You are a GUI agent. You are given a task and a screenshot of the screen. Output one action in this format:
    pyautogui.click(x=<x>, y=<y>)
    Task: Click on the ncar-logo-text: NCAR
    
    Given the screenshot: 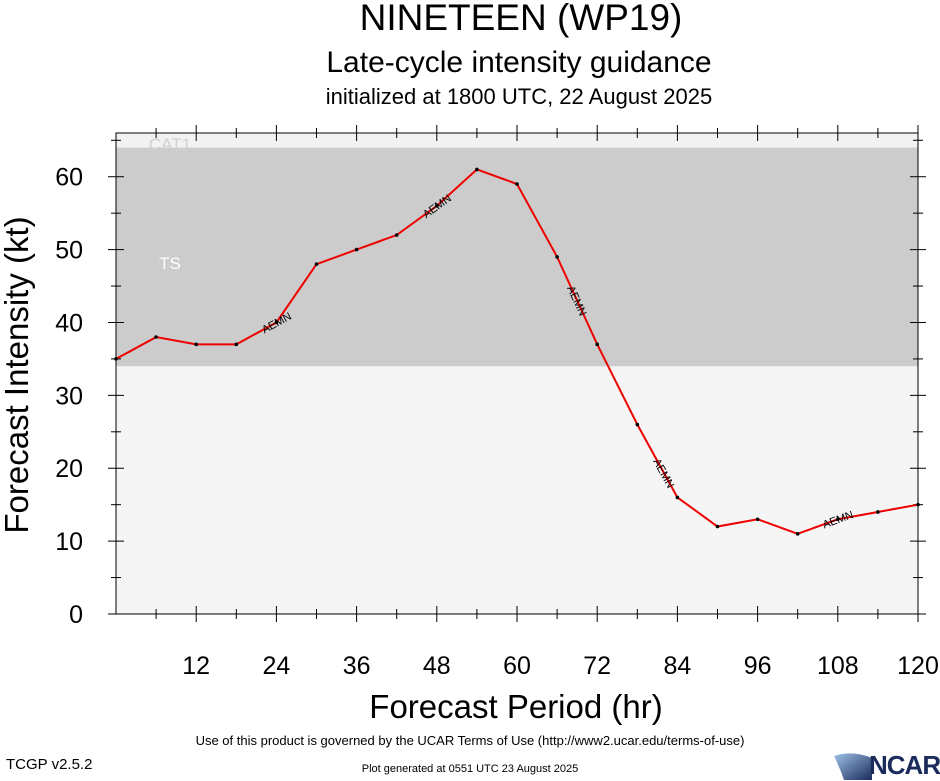 What is the action you would take?
    pyautogui.click(x=904, y=765)
    